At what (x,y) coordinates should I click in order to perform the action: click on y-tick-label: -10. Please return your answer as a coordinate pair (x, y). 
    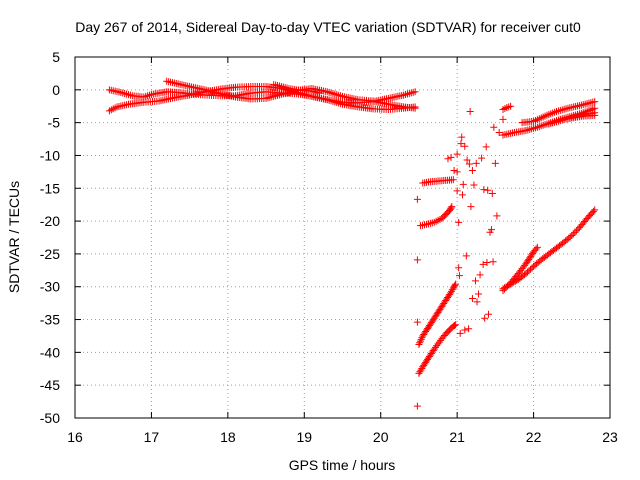
    Looking at the image, I should click on (50, 155).